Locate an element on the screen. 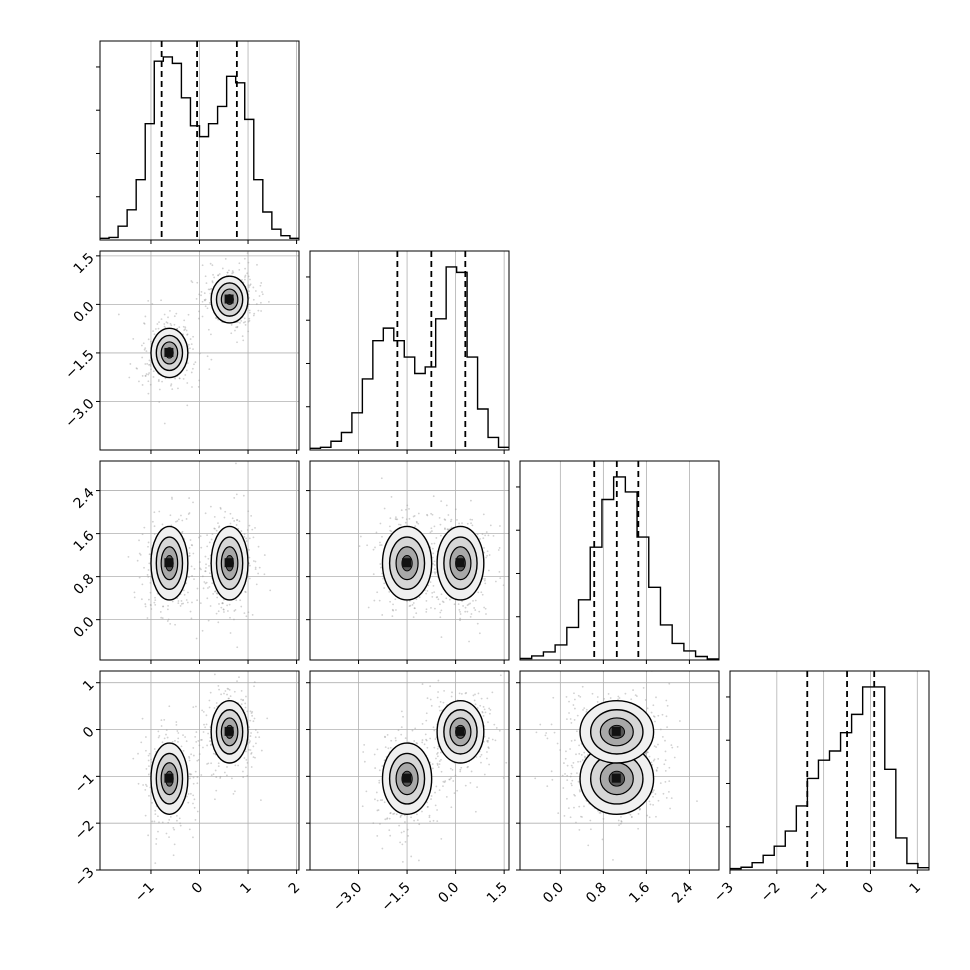 Image resolution: width=970 pixels, height=970 pixels. x-tick-label: 0.0 is located at coordinates (448, 893).